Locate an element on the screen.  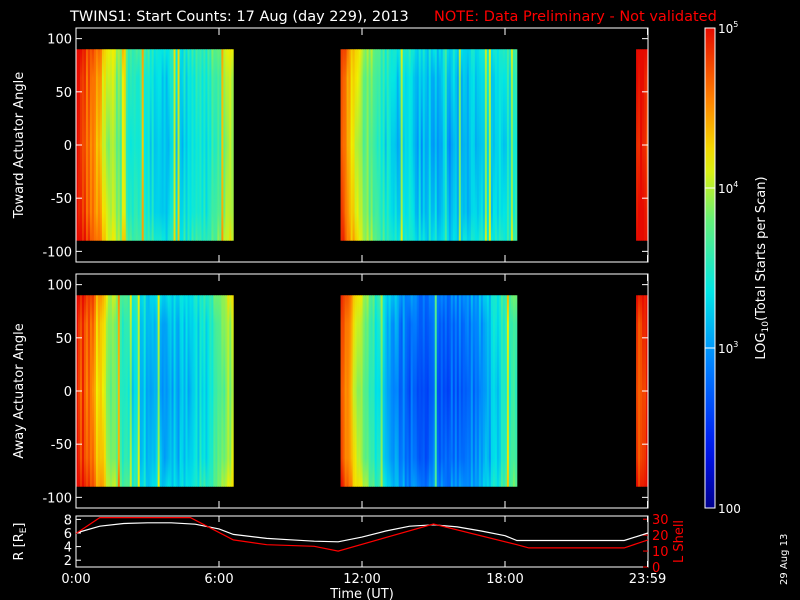
colorbar-tick-label: 10⁵ is located at coordinates (728, 28).